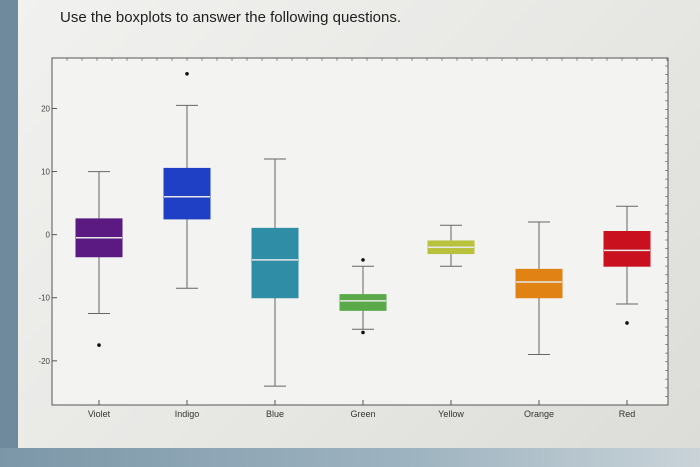 The image size is (700, 467). What do you see at coordinates (187, 73) in the screenshot?
I see `outlier-indigo` at bounding box center [187, 73].